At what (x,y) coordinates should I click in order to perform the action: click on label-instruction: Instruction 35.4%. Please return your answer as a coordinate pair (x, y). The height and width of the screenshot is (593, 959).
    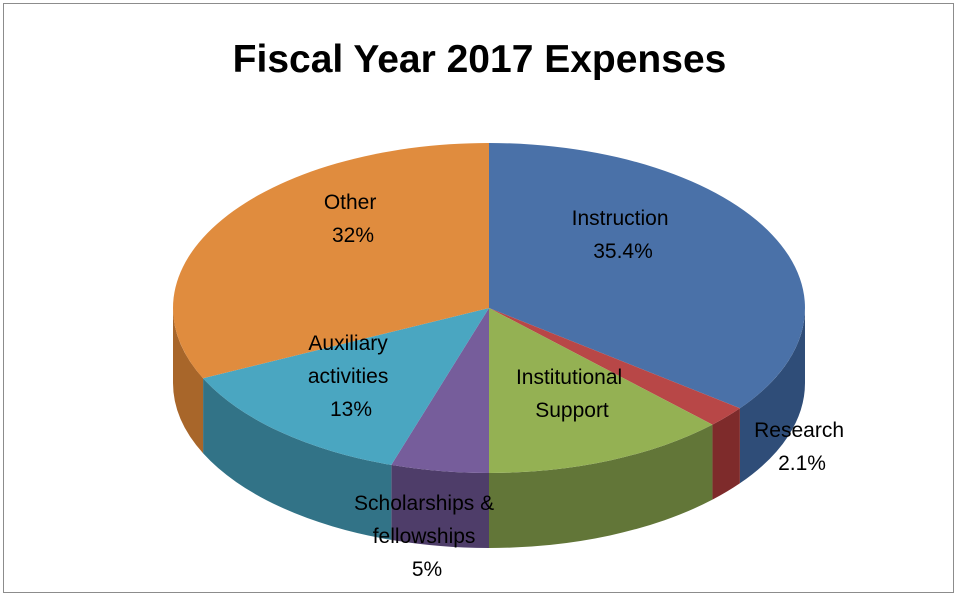
    Looking at the image, I should click on (623, 235).